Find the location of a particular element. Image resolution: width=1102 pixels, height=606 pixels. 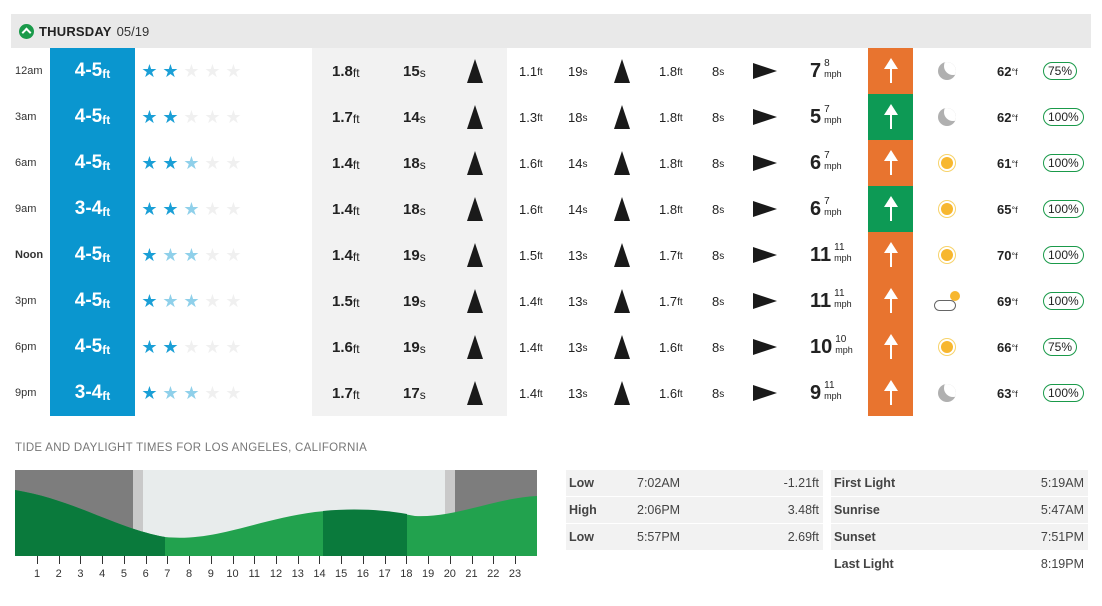

hour-tick-label: 12 is located at coordinates (276, 574).